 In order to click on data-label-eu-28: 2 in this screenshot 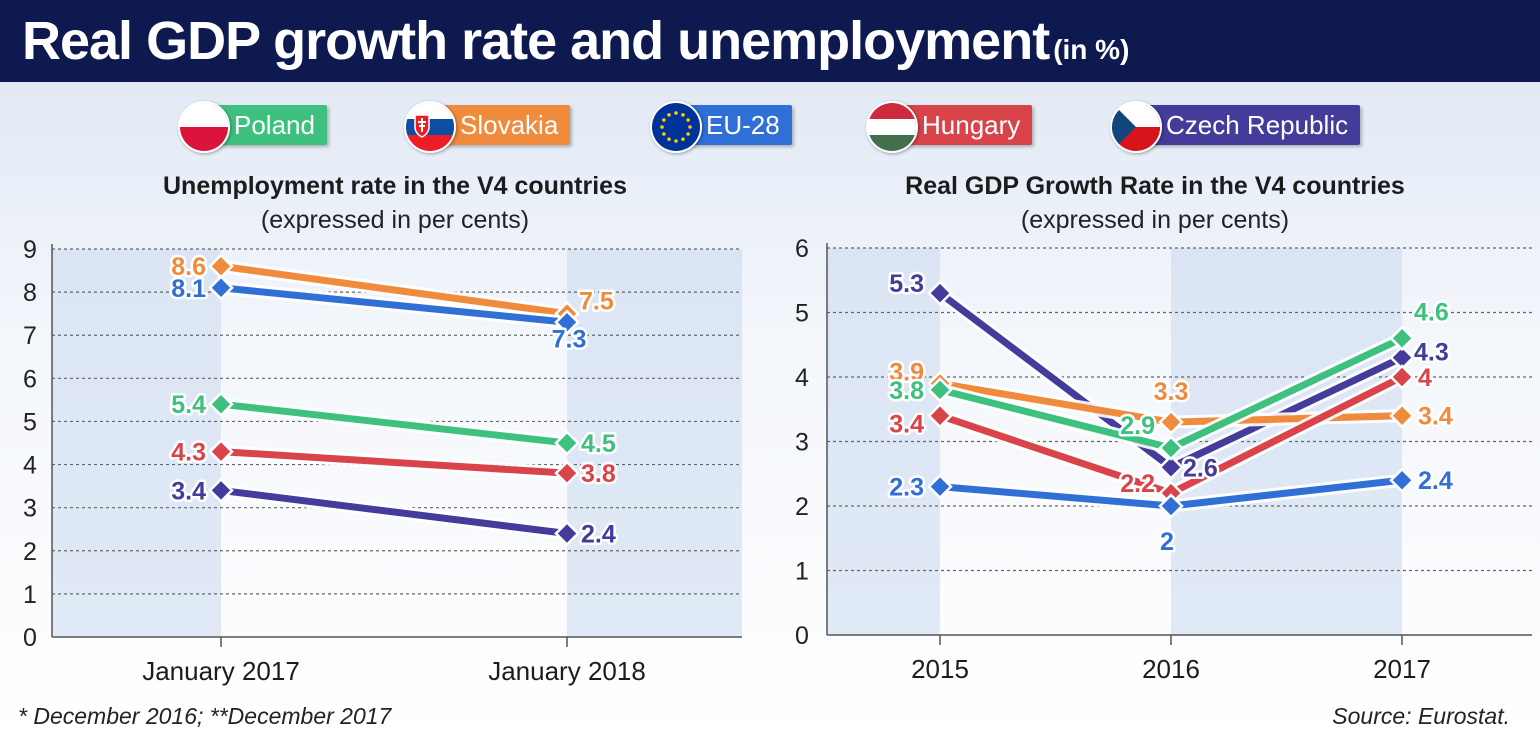, I will do `click(1167, 542)`.